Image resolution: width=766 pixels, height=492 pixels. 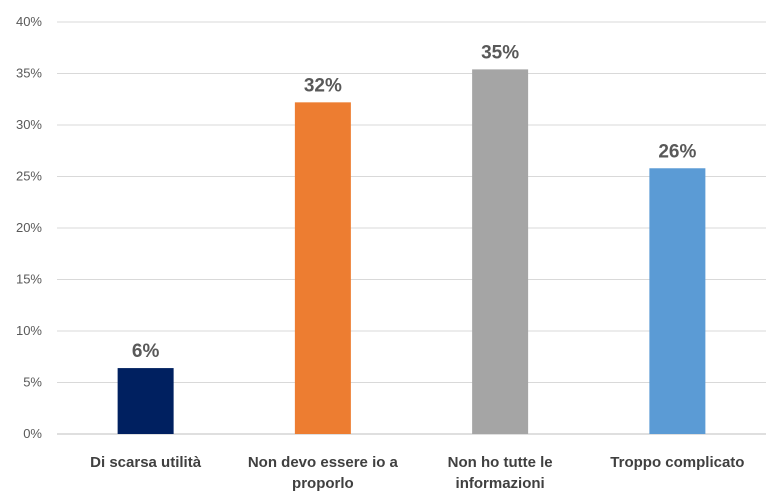 I want to click on y-tick-label: 35%, so click(x=29, y=73).